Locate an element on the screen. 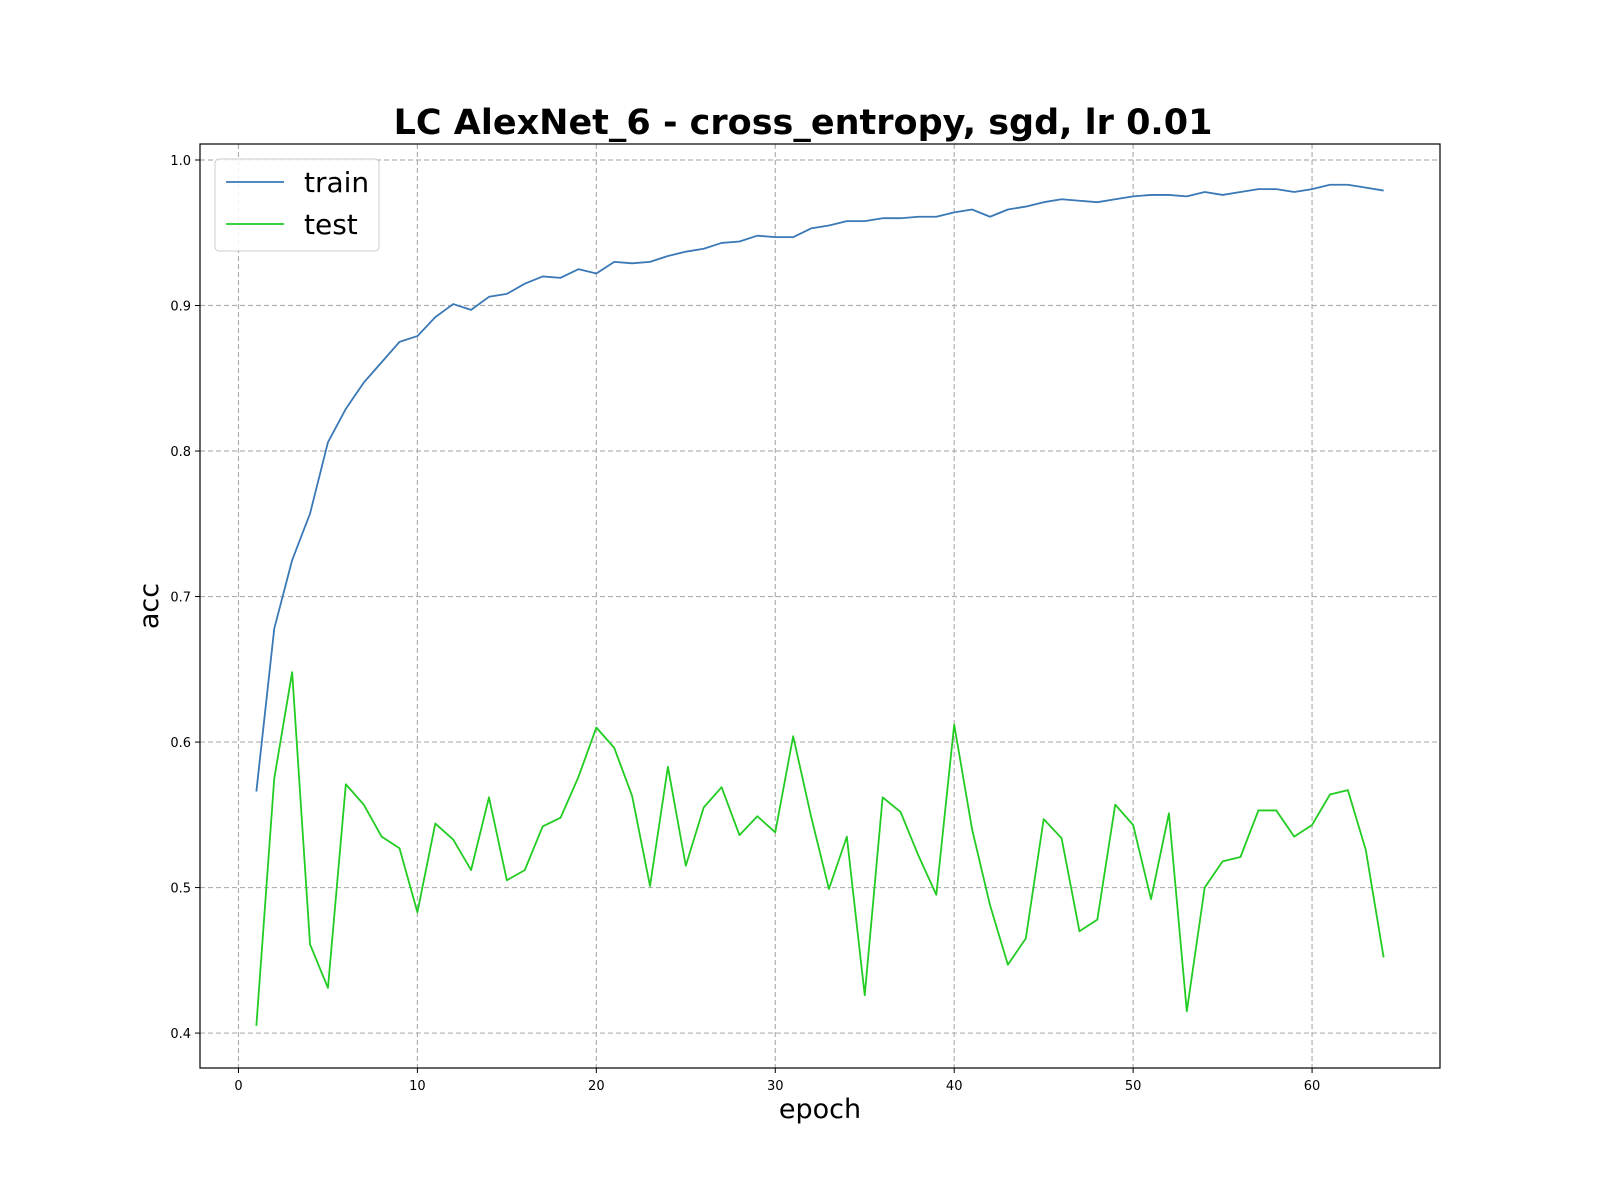  legend-label-test: test is located at coordinates (331, 224).